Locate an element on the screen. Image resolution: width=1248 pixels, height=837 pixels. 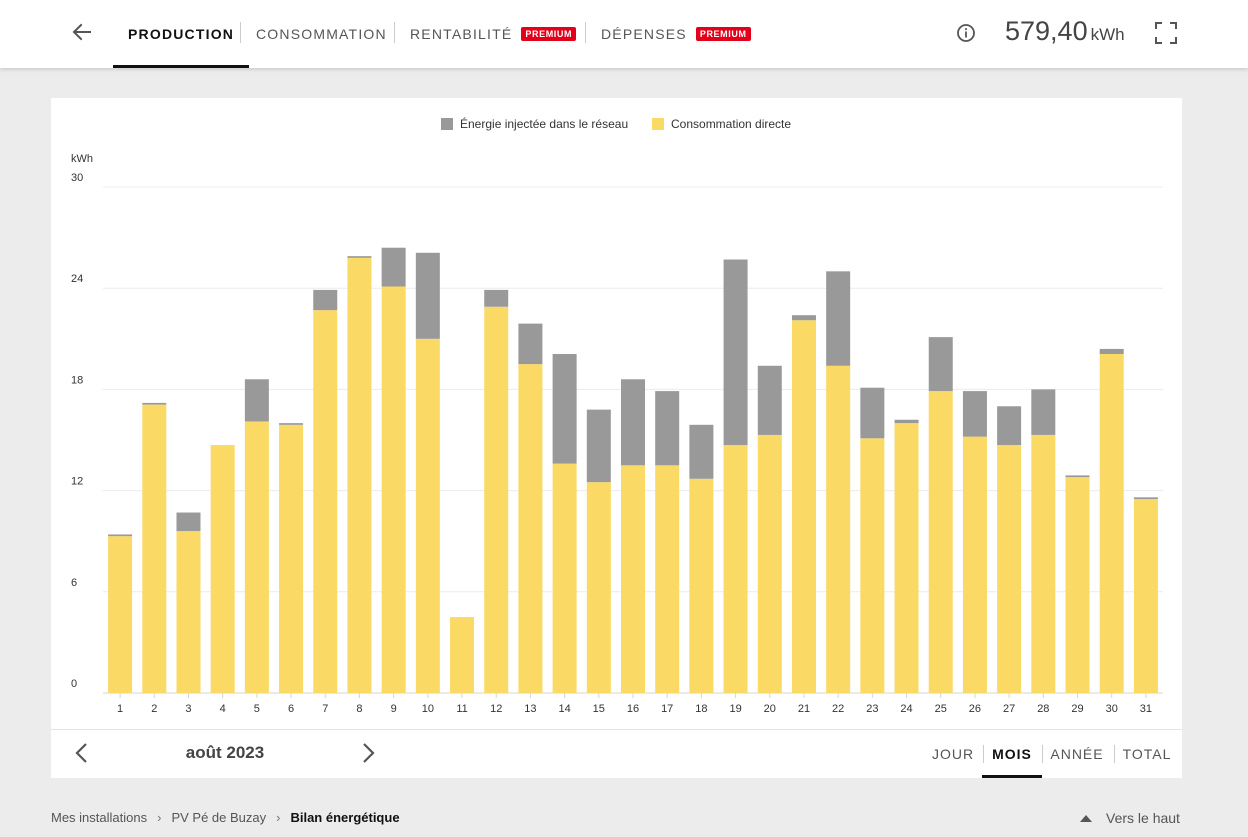
x-tick-label: 3 is located at coordinates (188, 709).